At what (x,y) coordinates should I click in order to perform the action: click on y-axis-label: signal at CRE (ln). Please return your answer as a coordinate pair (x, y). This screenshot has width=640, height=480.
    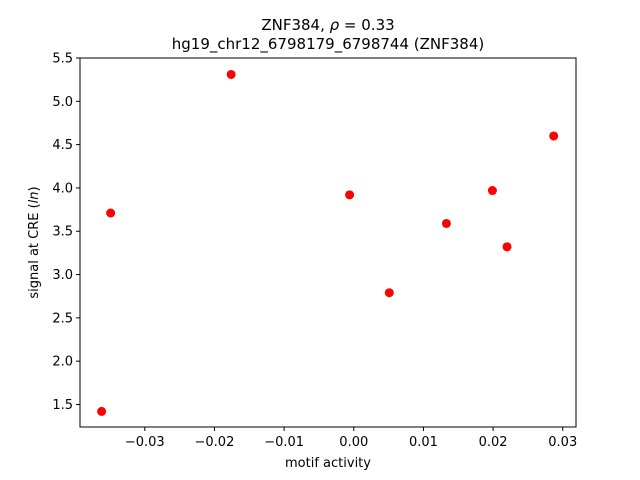
    Looking at the image, I should click on (34, 242).